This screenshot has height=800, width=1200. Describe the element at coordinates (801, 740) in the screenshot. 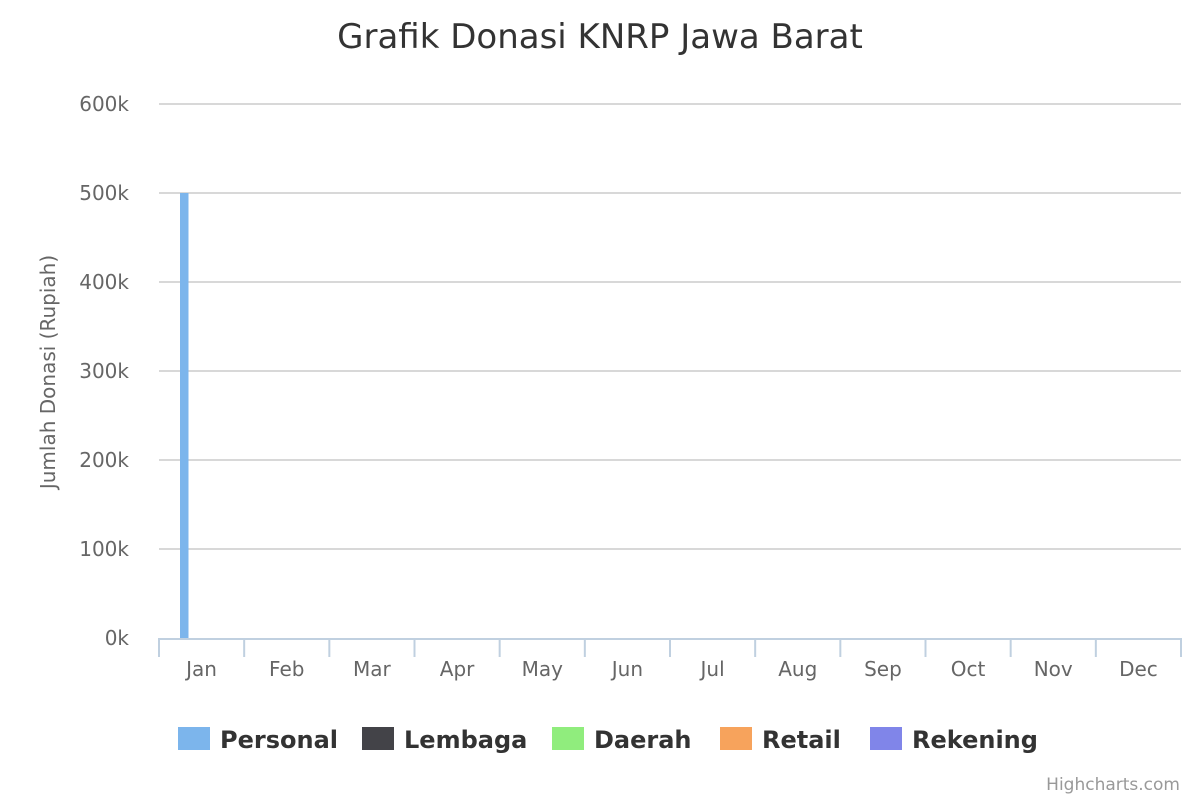

I see `legend-label: Retail` at that location.